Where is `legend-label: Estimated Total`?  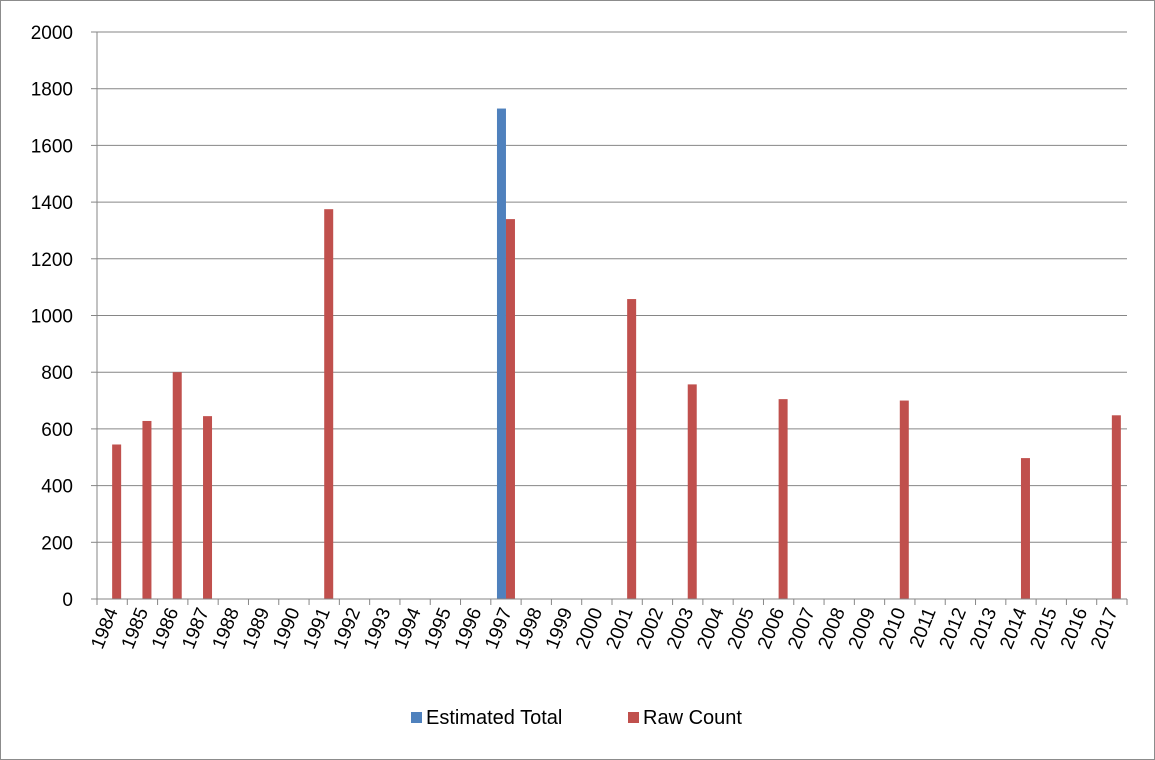
legend-label: Estimated Total is located at coordinates (494, 718).